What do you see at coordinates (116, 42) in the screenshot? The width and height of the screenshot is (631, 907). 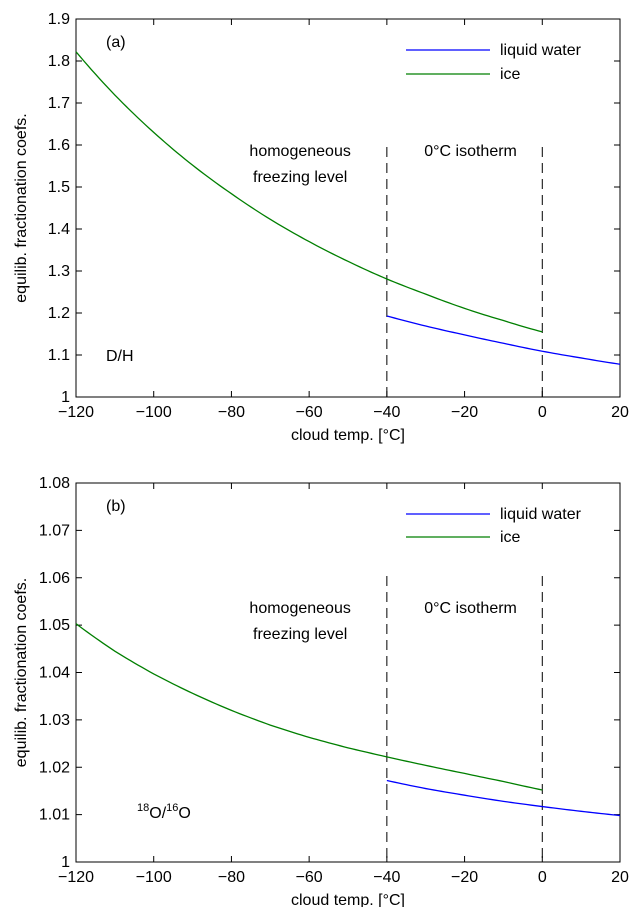 I see `panel-label: (a)` at bounding box center [116, 42].